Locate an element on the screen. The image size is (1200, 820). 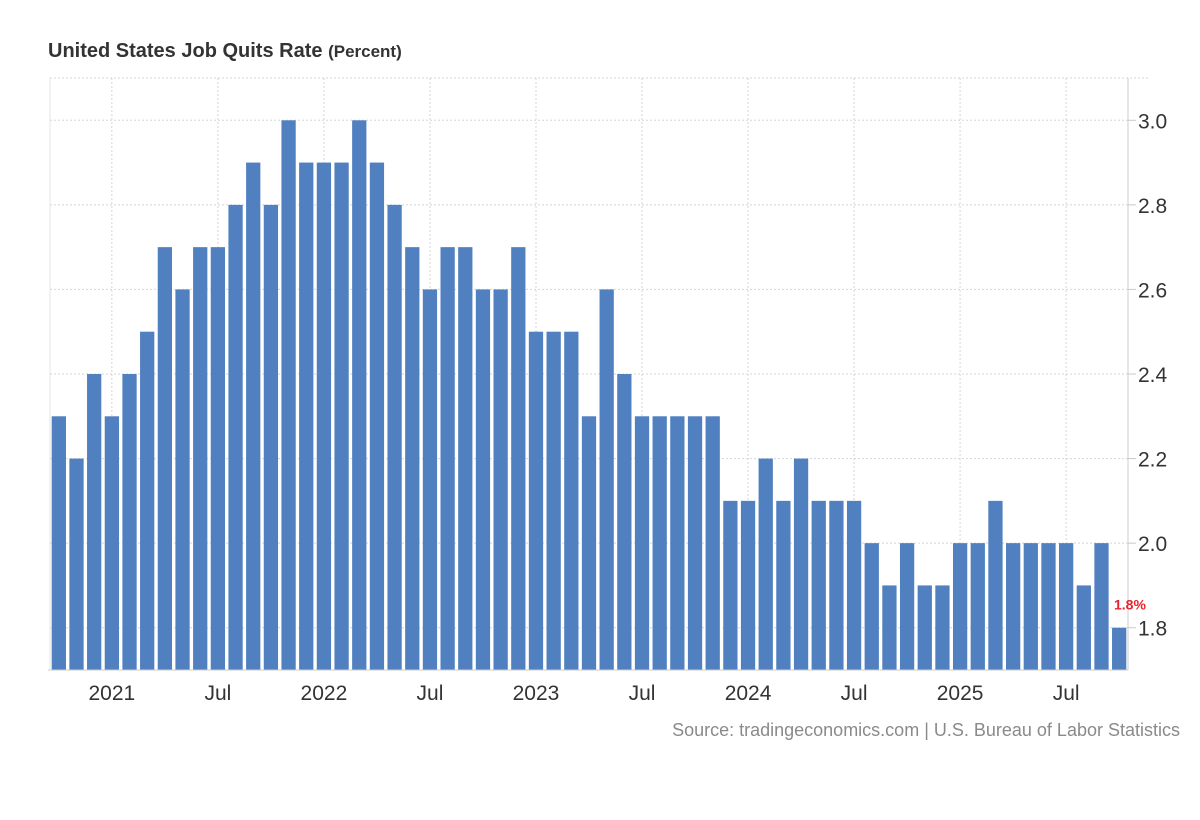
x-tick-label: 2025 is located at coordinates (960, 693).